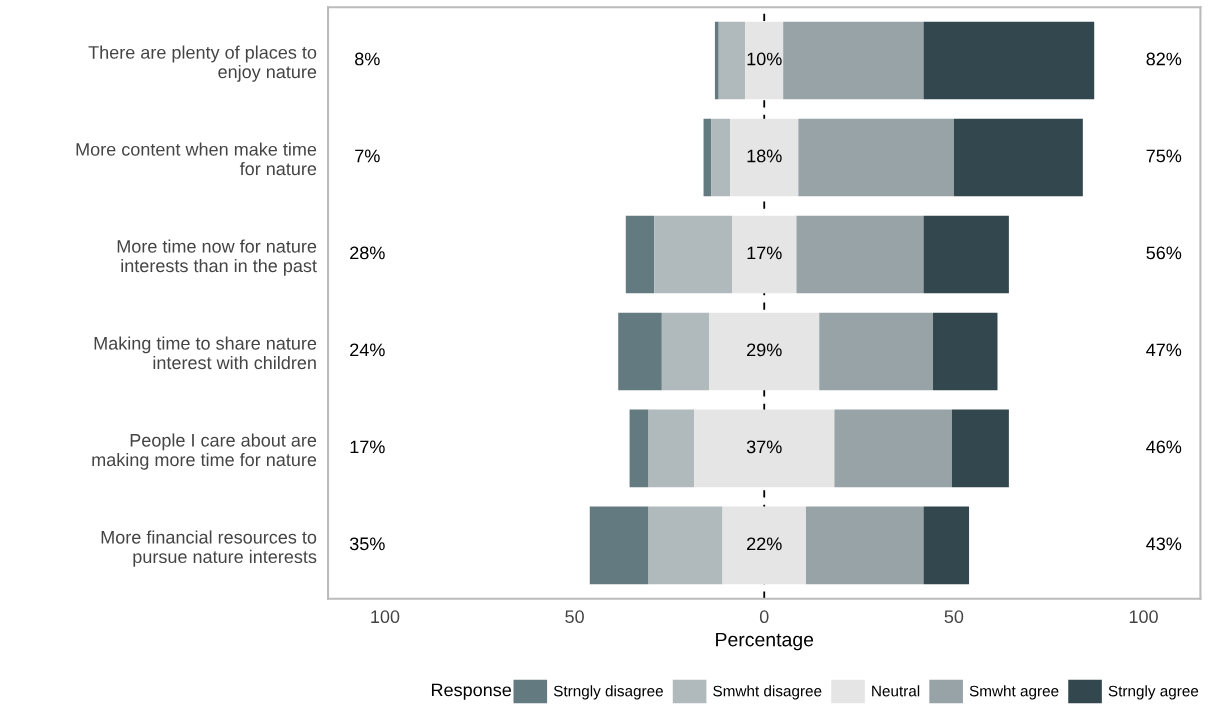 The height and width of the screenshot is (717, 1215). Describe the element at coordinates (204, 451) in the screenshot. I see `y-tick-label: People I care about are making more time for nature` at that location.